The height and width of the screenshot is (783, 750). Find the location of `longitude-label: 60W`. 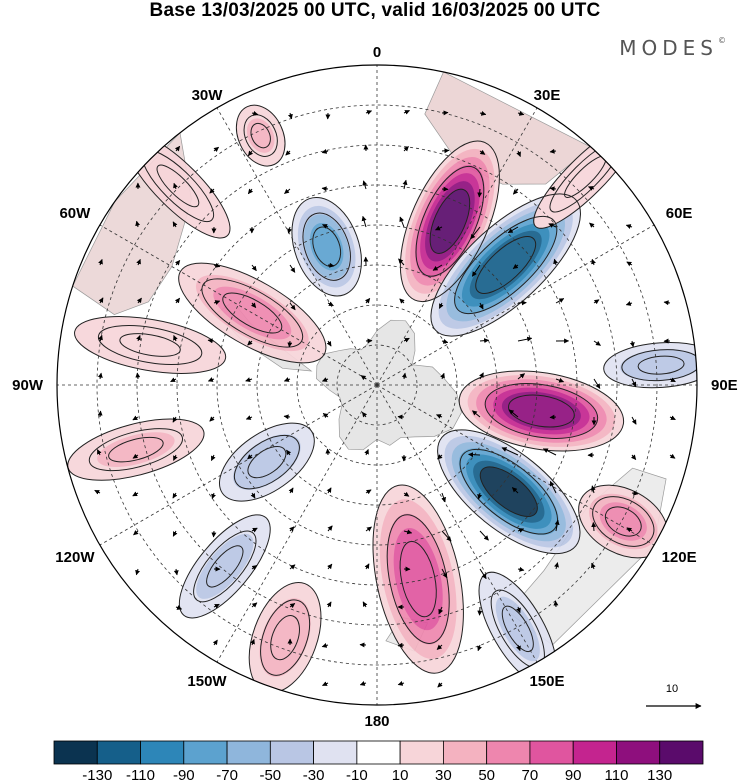

longitude-label: 60W is located at coordinates (75, 213).